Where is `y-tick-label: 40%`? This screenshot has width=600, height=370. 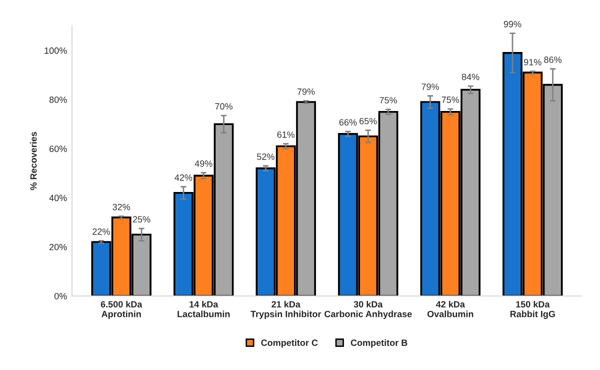
y-tick-label: 40% is located at coordinates (58, 198).